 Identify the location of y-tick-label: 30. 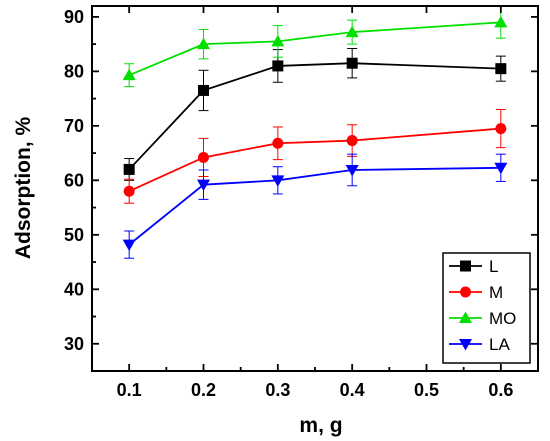
(74, 344).